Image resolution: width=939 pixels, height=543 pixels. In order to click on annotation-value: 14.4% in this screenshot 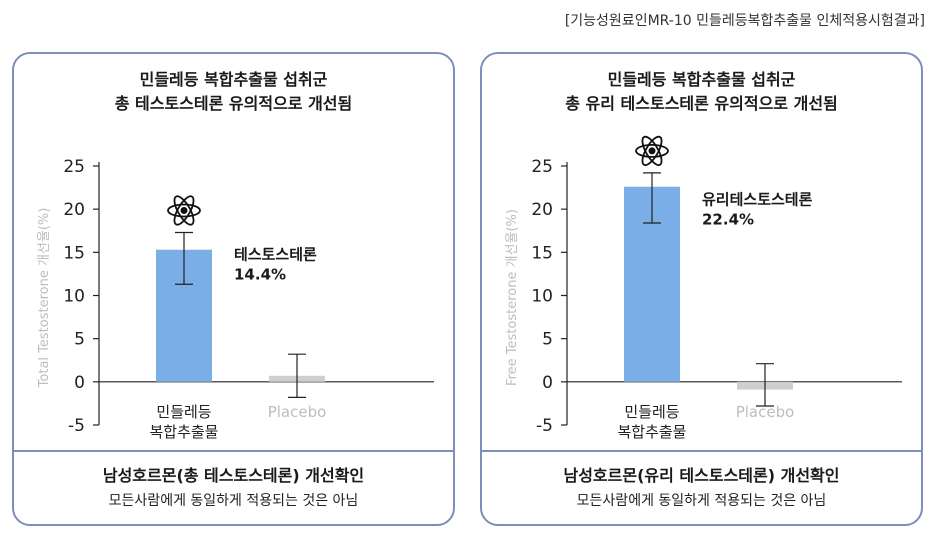, I will do `click(260, 275)`.